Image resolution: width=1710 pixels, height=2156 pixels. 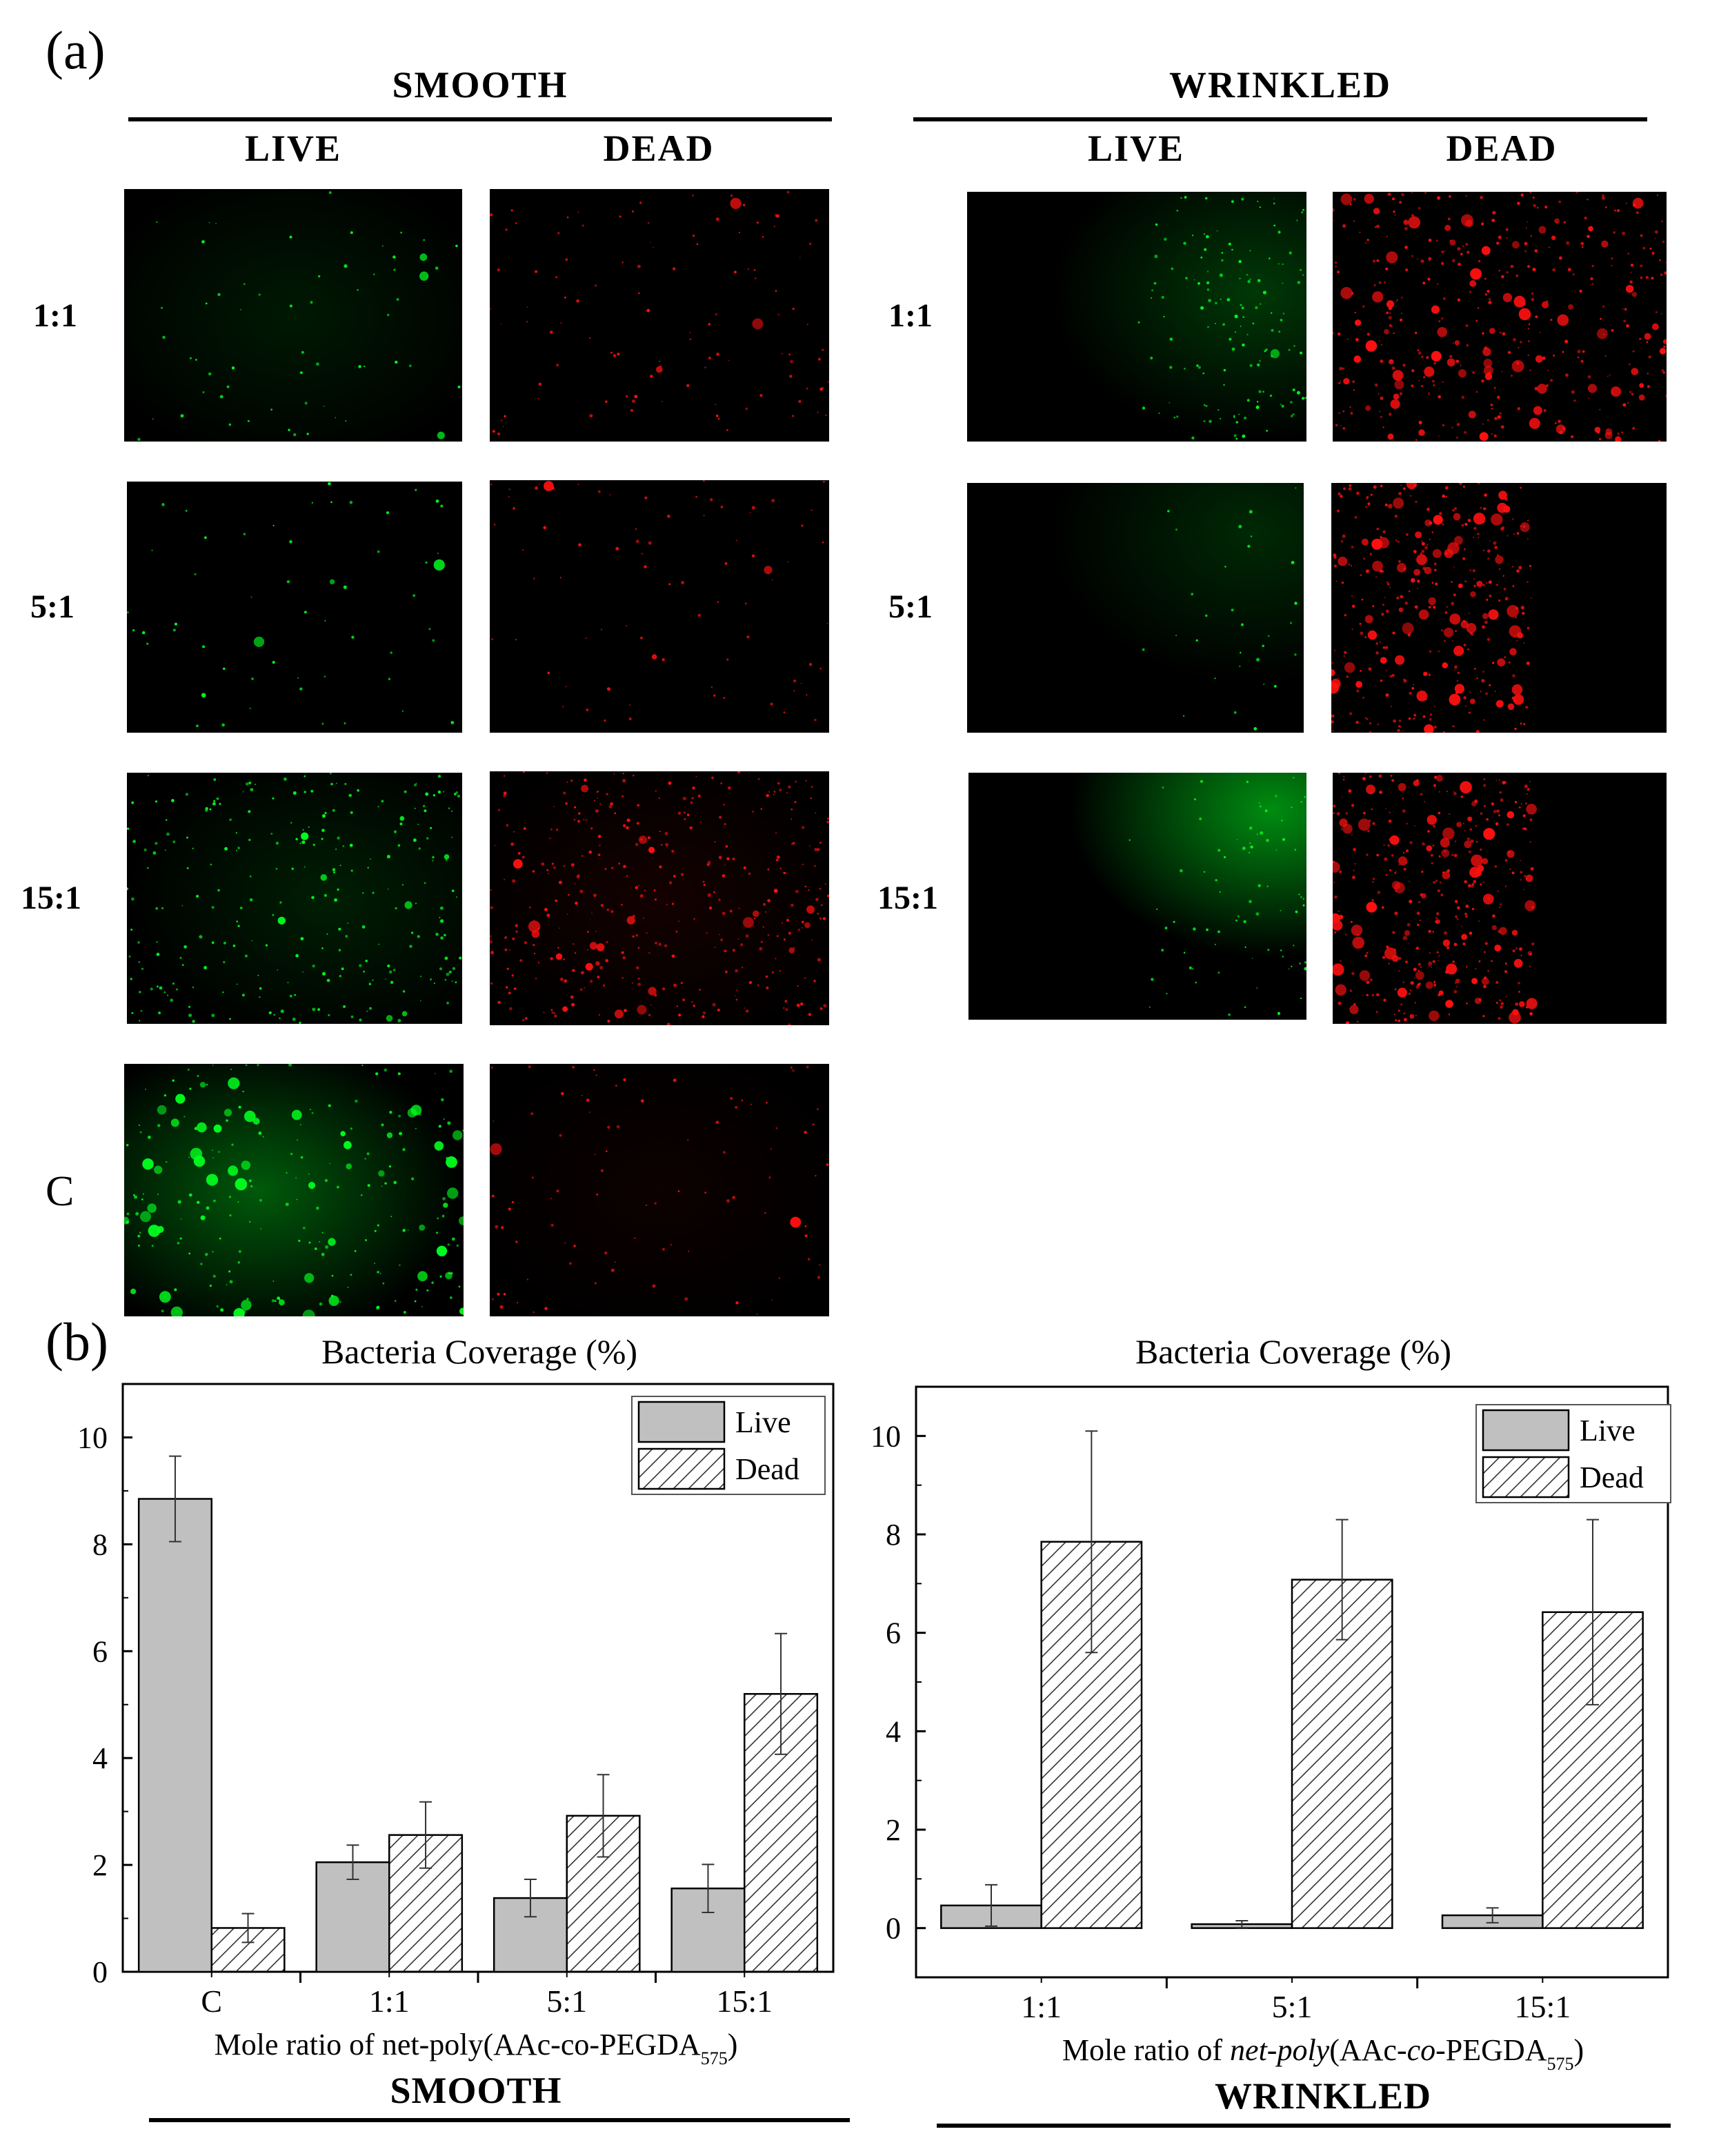 What do you see at coordinates (477, 2048) in the screenshot?
I see `smooth-xlabel: Mole ratio of net-poly(AAc-co-PEGDA575)` at bounding box center [477, 2048].